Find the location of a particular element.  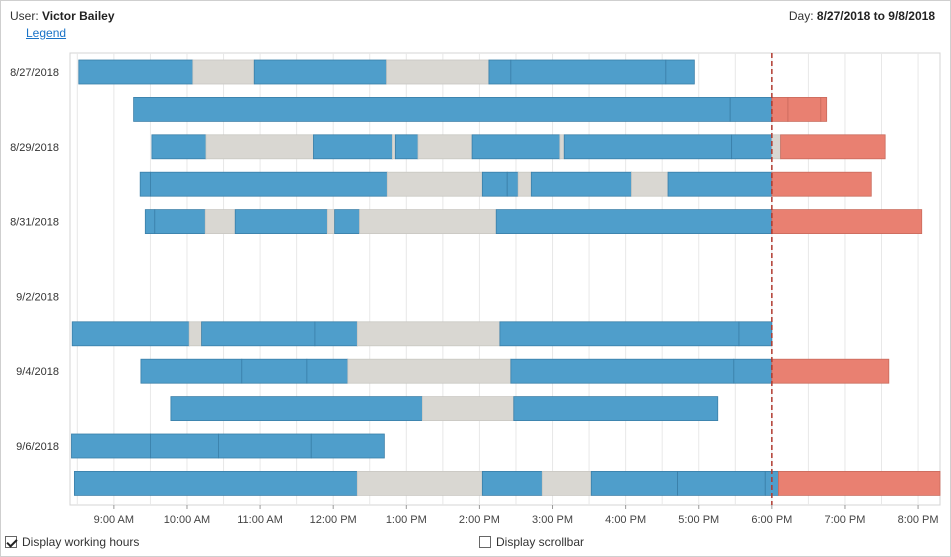

x-axis-tick-label: 2:00 PM is located at coordinates (479, 520).